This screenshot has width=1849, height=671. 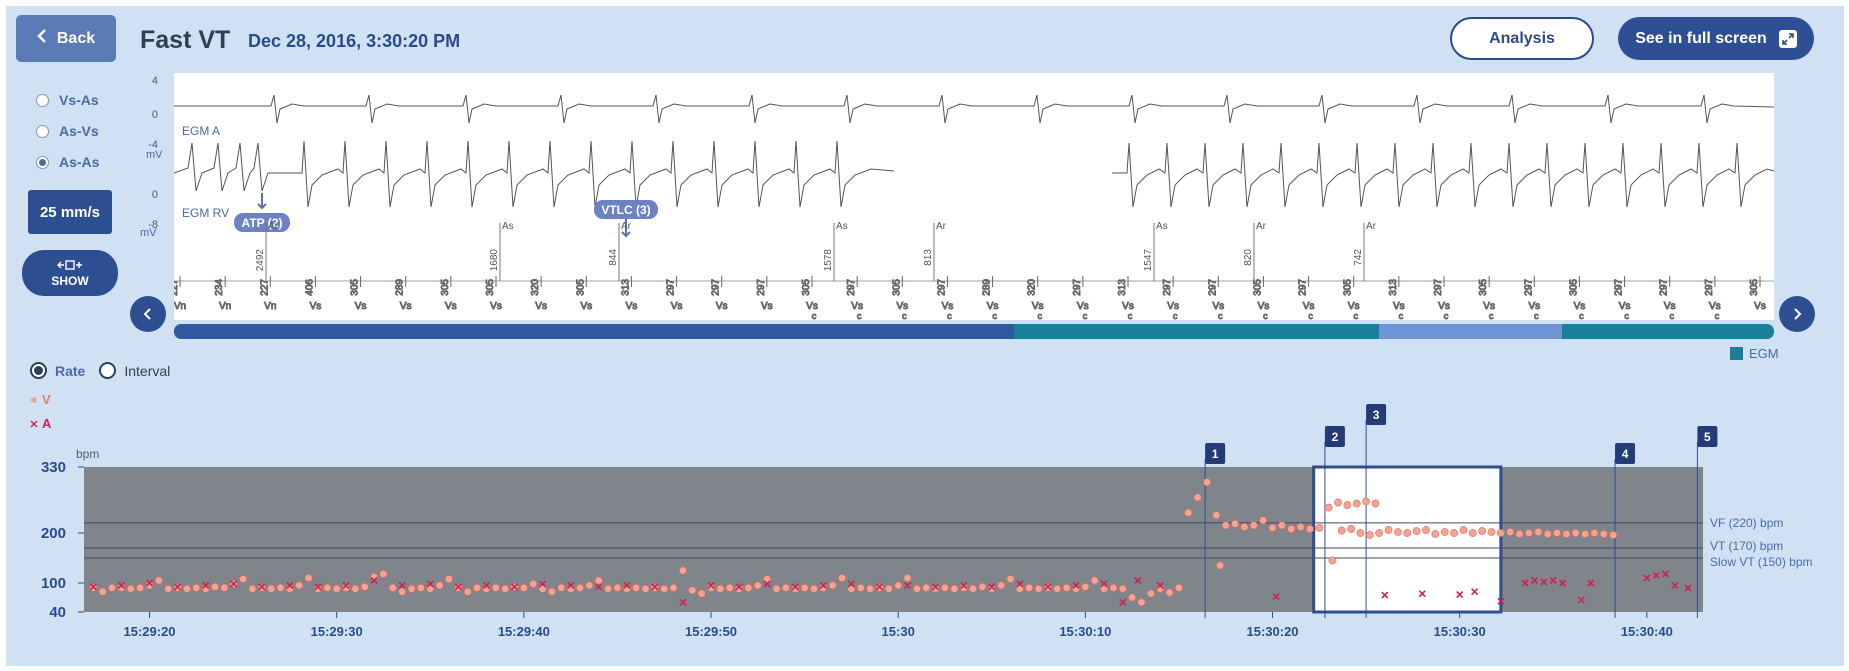 What do you see at coordinates (1797, 314) in the screenshot?
I see `next-button` at bounding box center [1797, 314].